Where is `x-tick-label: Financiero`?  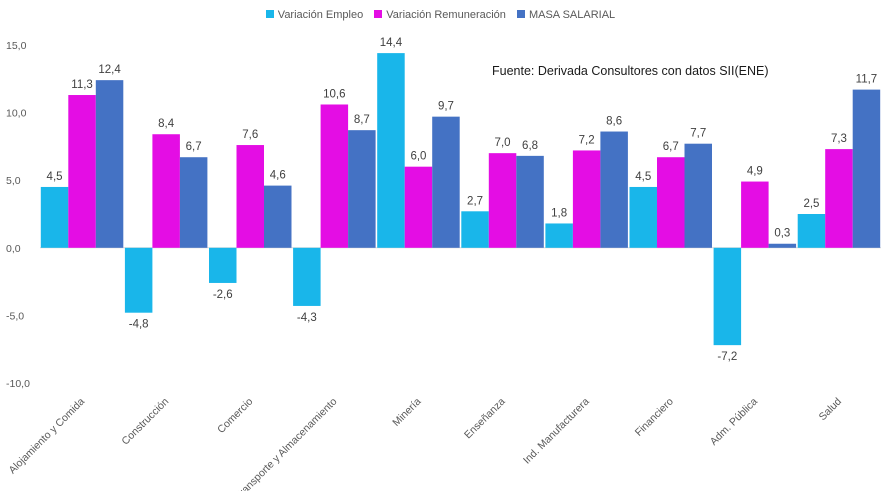 x-tick-label: Financiero is located at coordinates (654, 417).